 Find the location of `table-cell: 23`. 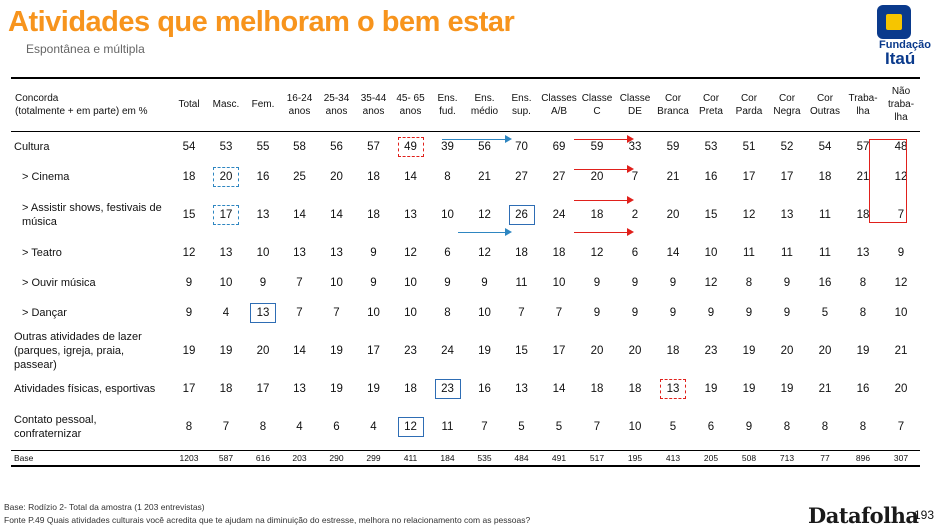

table-cell: 23 is located at coordinates (711, 351).